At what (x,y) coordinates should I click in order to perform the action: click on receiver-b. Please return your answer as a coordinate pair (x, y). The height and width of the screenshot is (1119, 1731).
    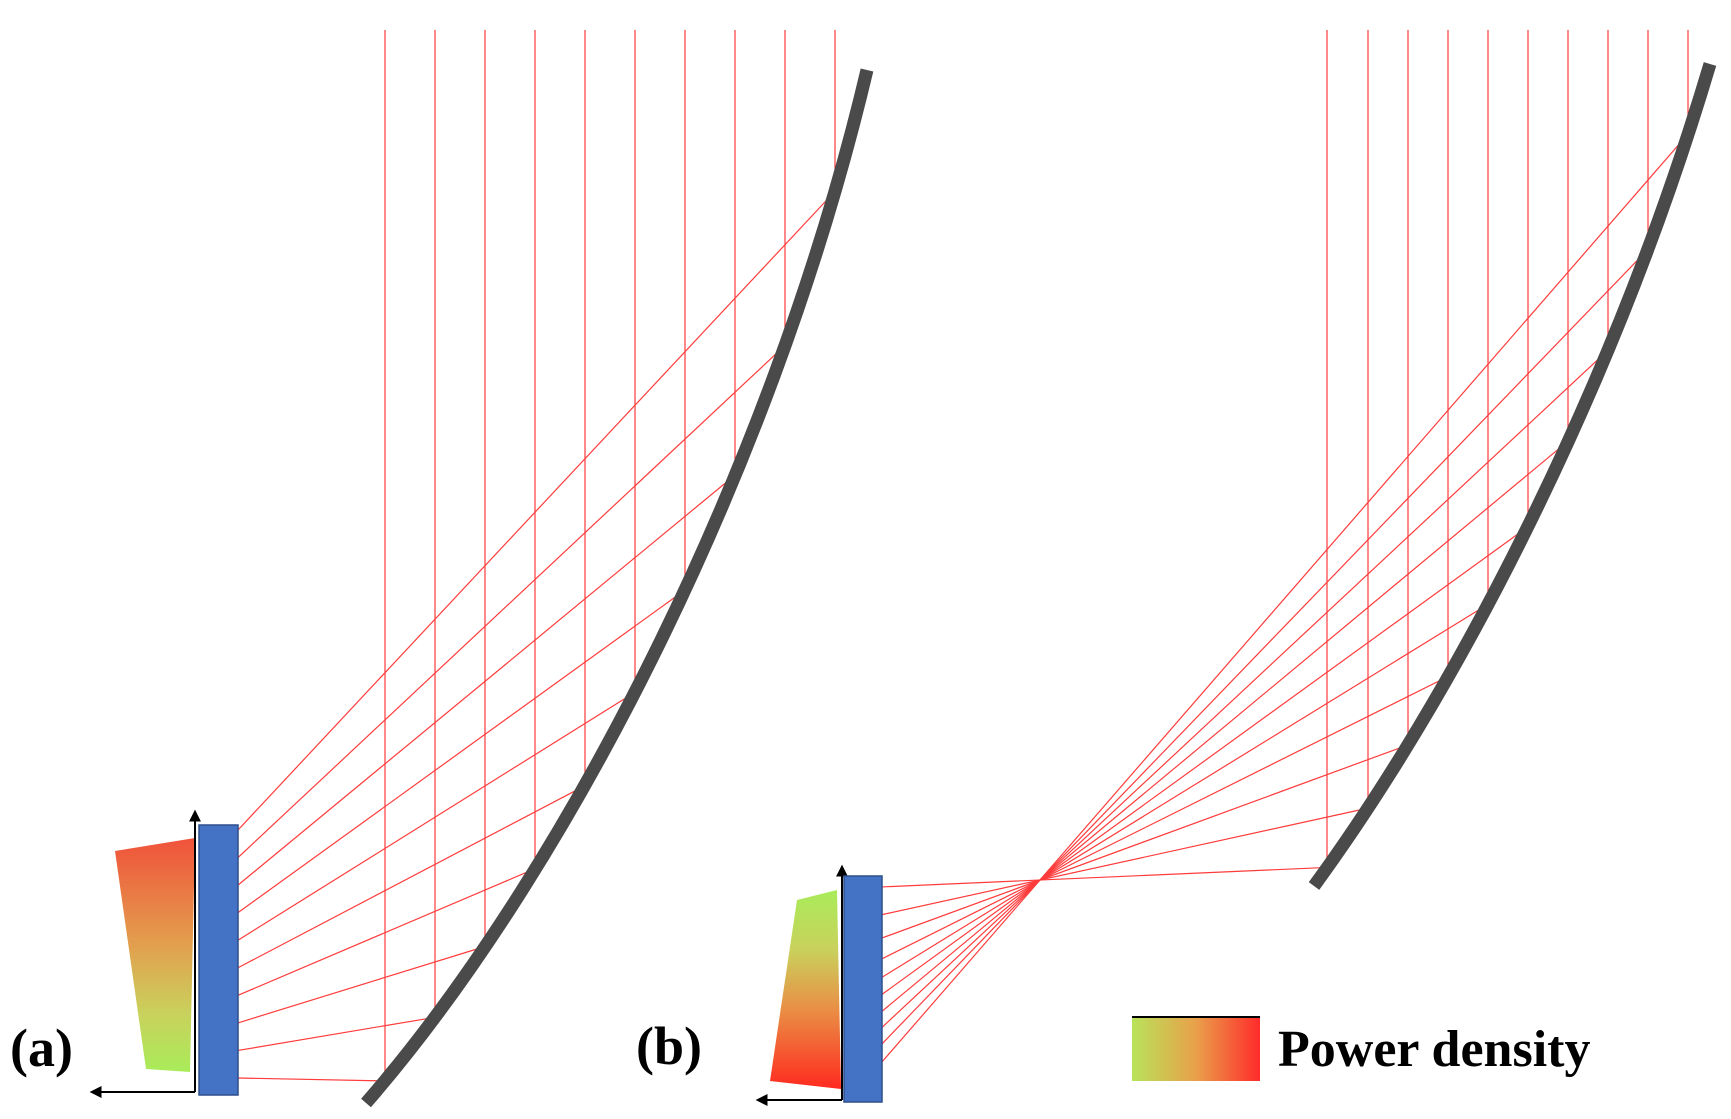
    Looking at the image, I should click on (863, 989).